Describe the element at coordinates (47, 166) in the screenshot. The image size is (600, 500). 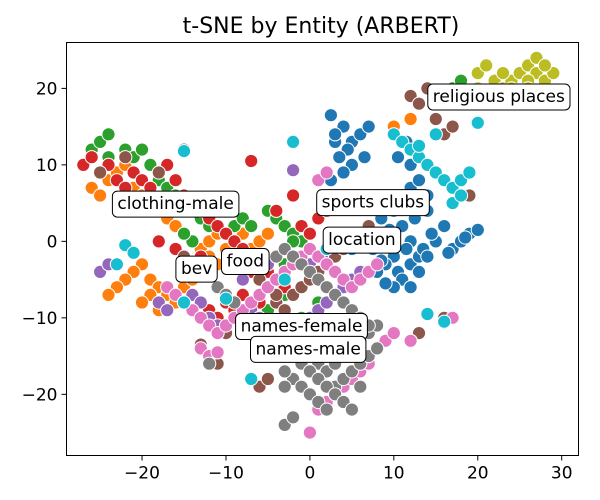
I see `y-tick-label: 10` at that location.